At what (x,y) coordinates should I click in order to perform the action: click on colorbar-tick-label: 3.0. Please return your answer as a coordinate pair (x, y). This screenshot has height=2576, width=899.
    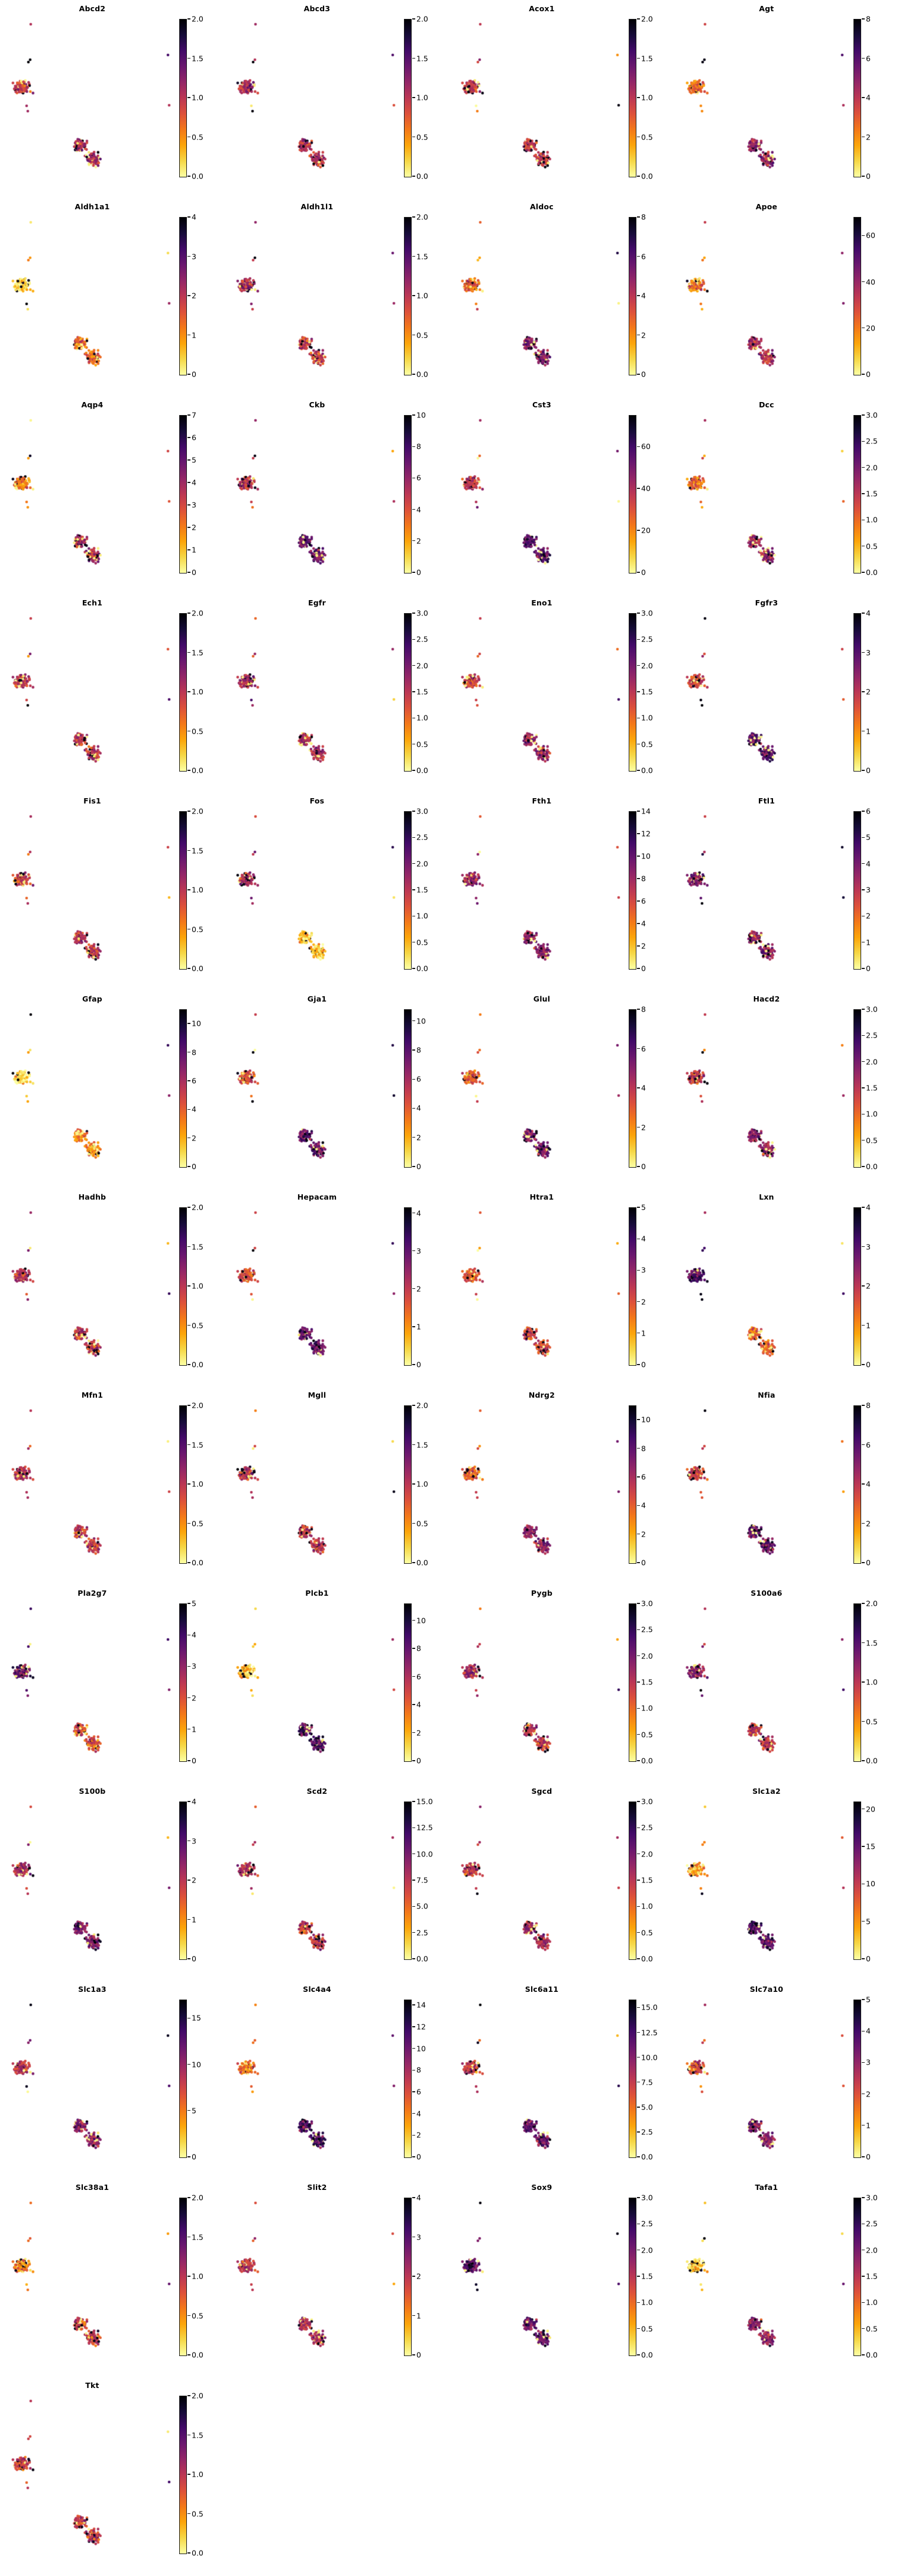
    Looking at the image, I should click on (647, 1603).